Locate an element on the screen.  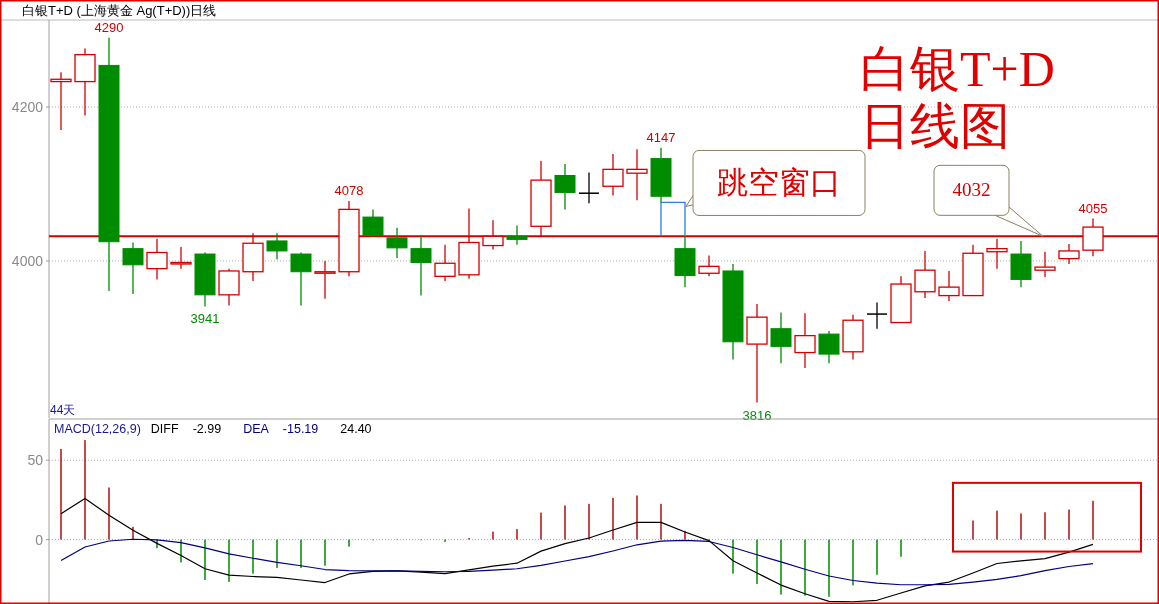
text: DEA is located at coordinates (256, 429).